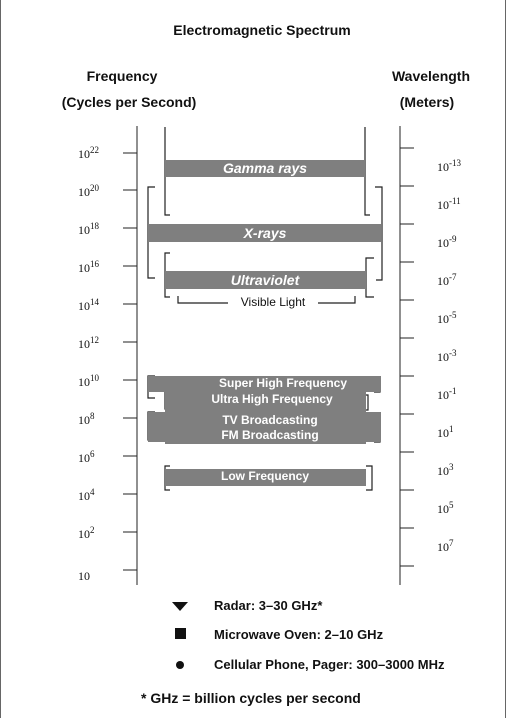 The height and width of the screenshot is (718, 506). I want to click on low-frequency-label: Low Frequency, so click(265, 476).